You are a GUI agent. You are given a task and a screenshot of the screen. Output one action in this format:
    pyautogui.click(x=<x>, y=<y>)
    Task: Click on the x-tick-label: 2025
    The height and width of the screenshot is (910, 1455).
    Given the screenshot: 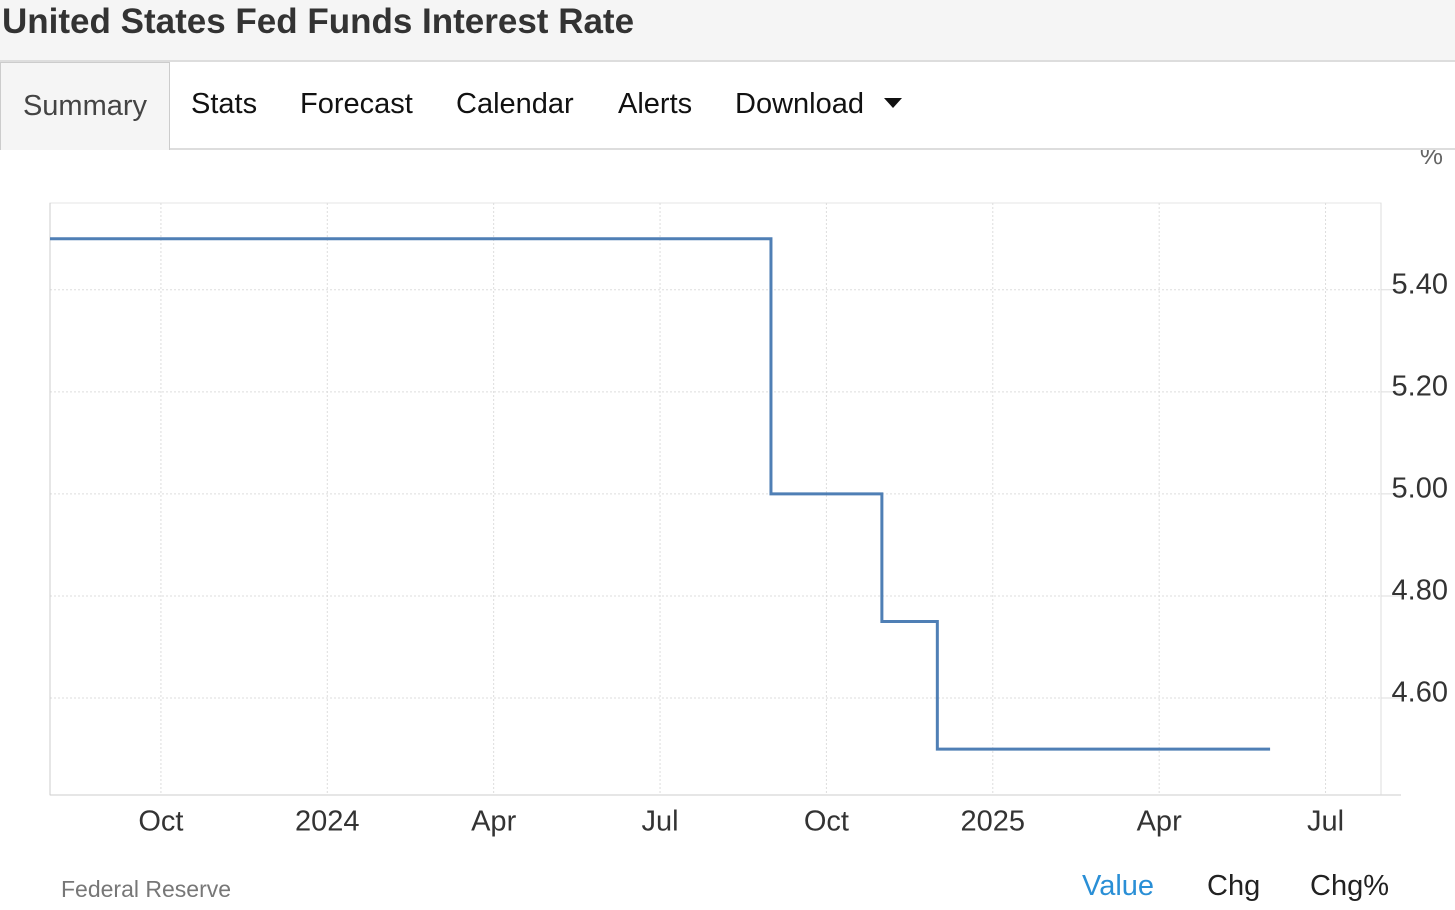 What is the action you would take?
    pyautogui.click(x=993, y=822)
    